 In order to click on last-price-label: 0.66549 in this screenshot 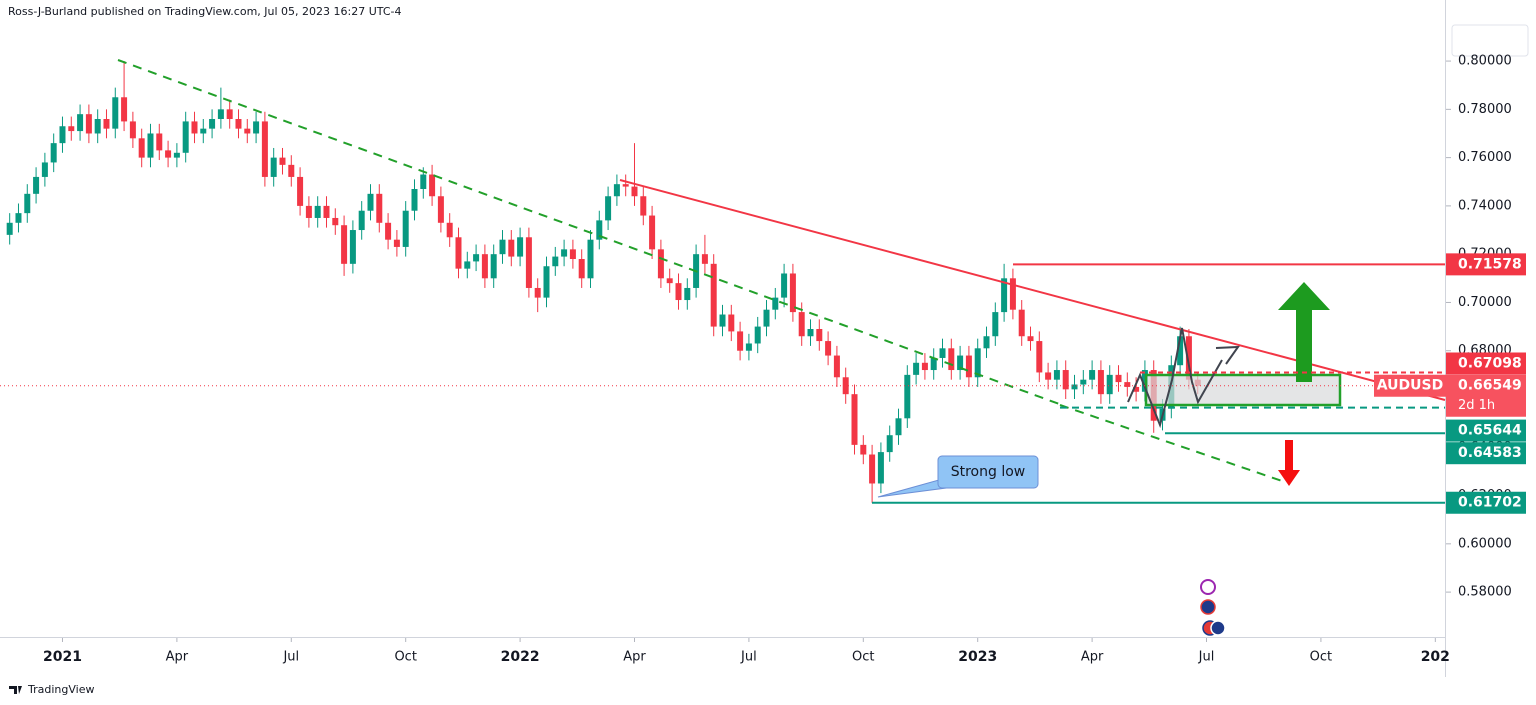, I will do `click(1490, 386)`.